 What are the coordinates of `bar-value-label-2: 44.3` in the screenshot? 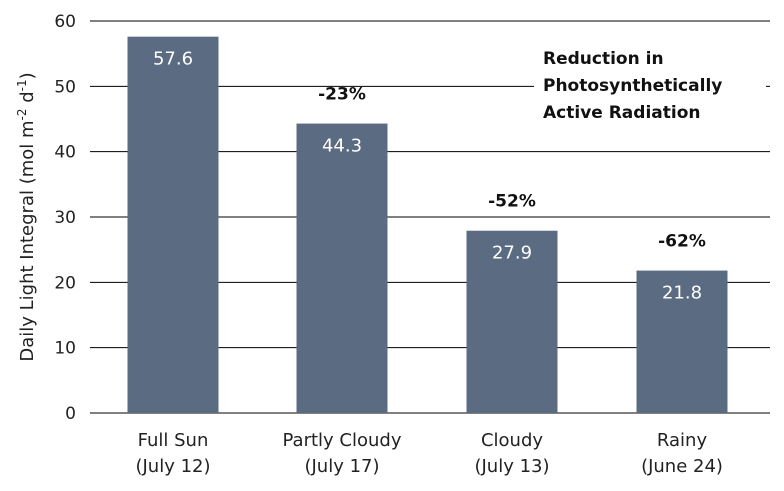 It's located at (342, 146).